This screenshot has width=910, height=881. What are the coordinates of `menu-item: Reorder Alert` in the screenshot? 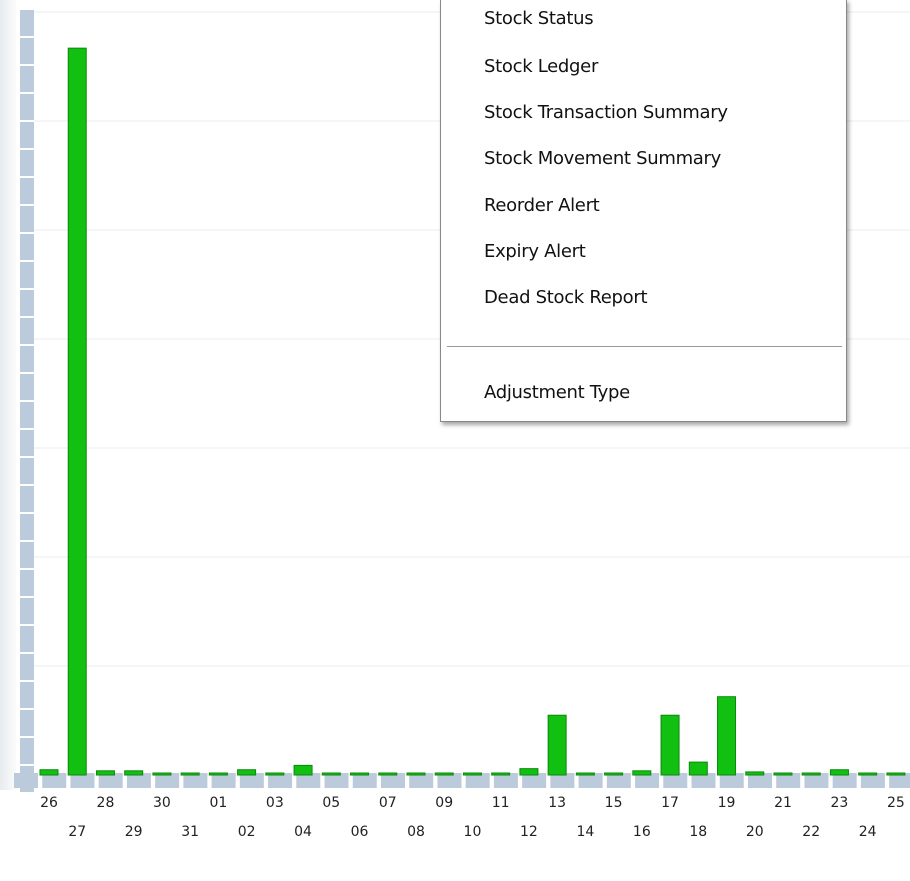 It's located at (542, 205).